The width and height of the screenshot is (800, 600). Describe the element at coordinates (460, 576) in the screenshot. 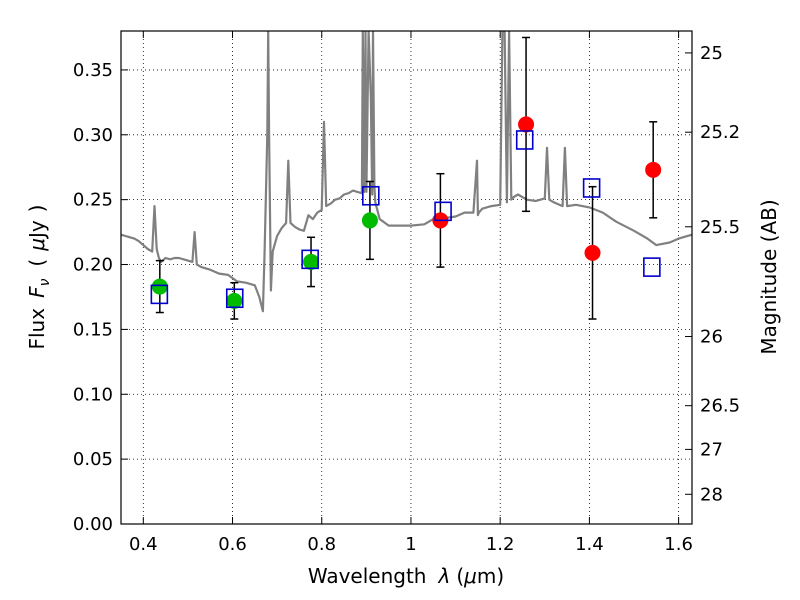

I see `x-label-open: (` at that location.